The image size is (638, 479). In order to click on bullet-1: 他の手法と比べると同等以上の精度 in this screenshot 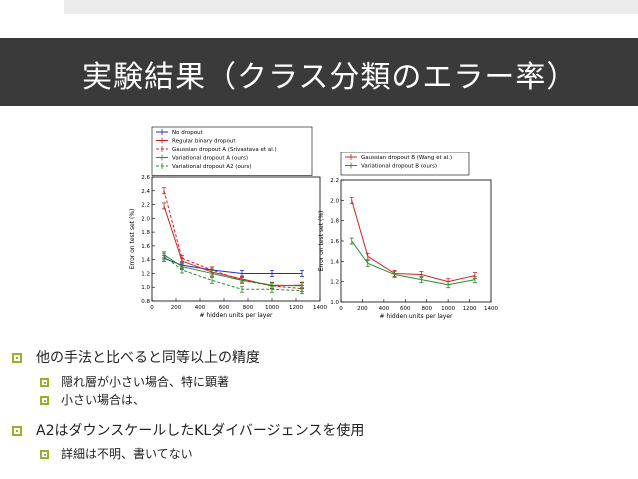, I will do `click(136, 357)`.